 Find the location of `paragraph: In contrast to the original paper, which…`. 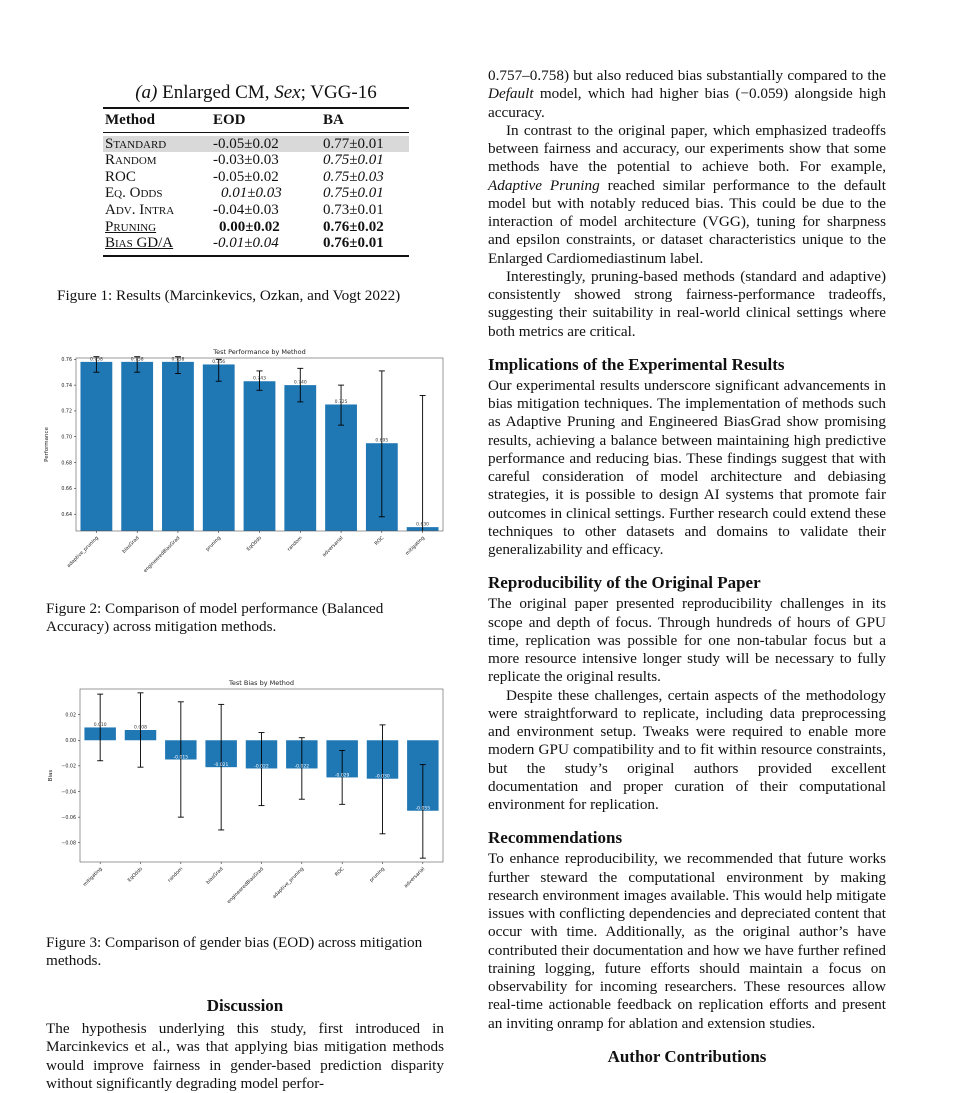

paragraph: In contrast to the original paper, which… is located at coordinates (687, 194).